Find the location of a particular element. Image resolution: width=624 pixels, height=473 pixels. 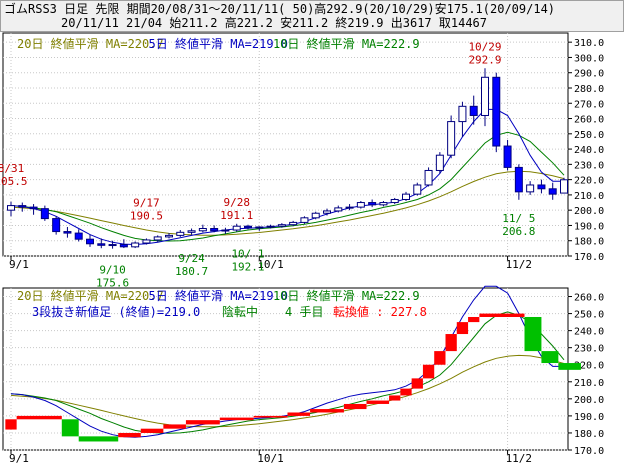

tlb-legend-entry: 10日 終値平滑 MA=222.9 is located at coordinates (346, 295).